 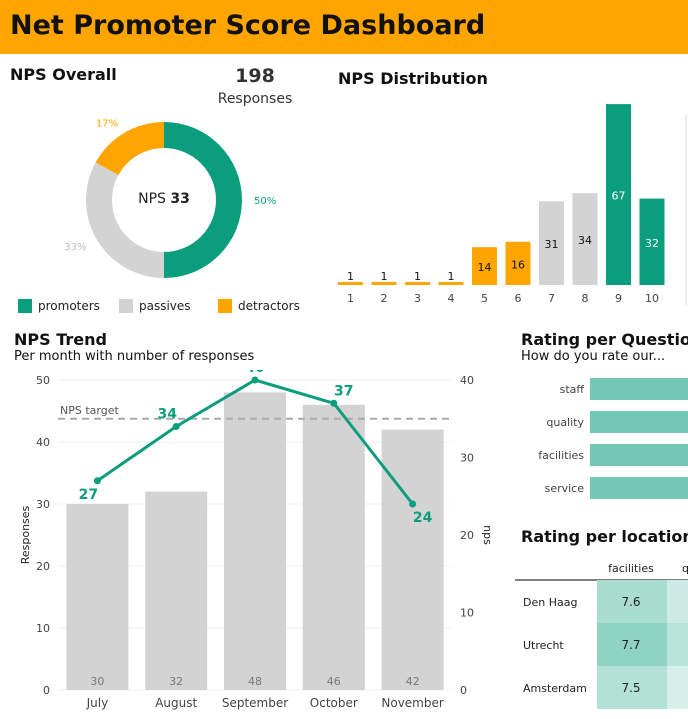 What do you see at coordinates (176, 681) in the screenshot?
I see `trend-bar-value-August: 32` at bounding box center [176, 681].